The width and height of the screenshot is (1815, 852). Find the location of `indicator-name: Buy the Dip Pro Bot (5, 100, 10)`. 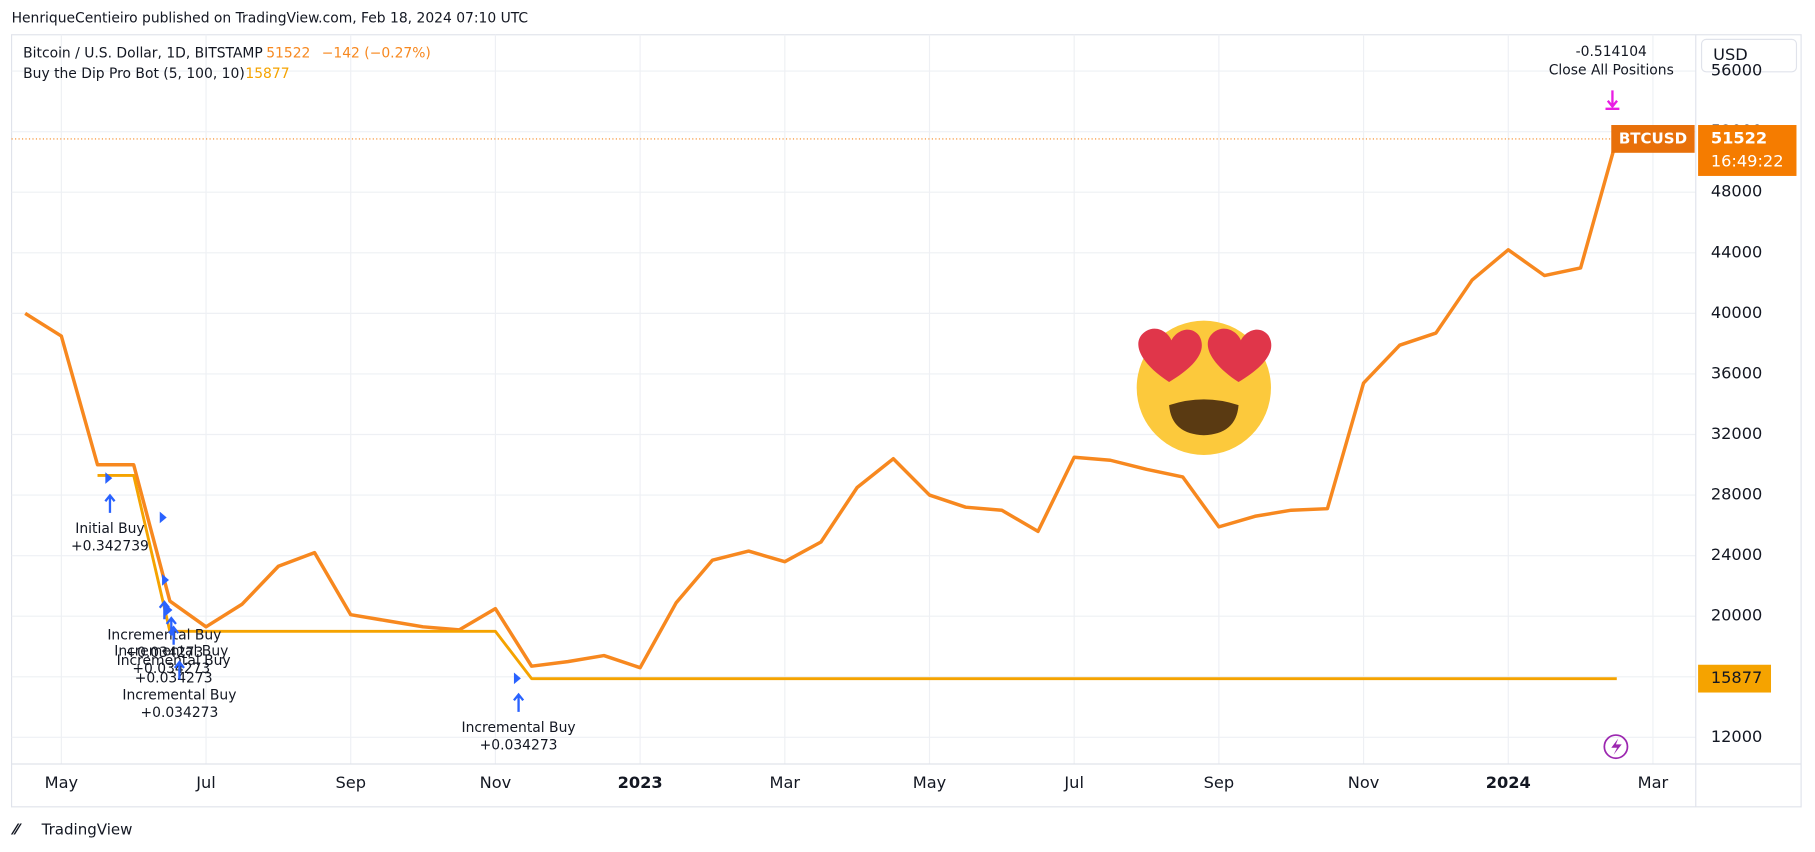

indicator-name: Buy the Dip Pro Bot (5, 100, 10) is located at coordinates (134, 74).